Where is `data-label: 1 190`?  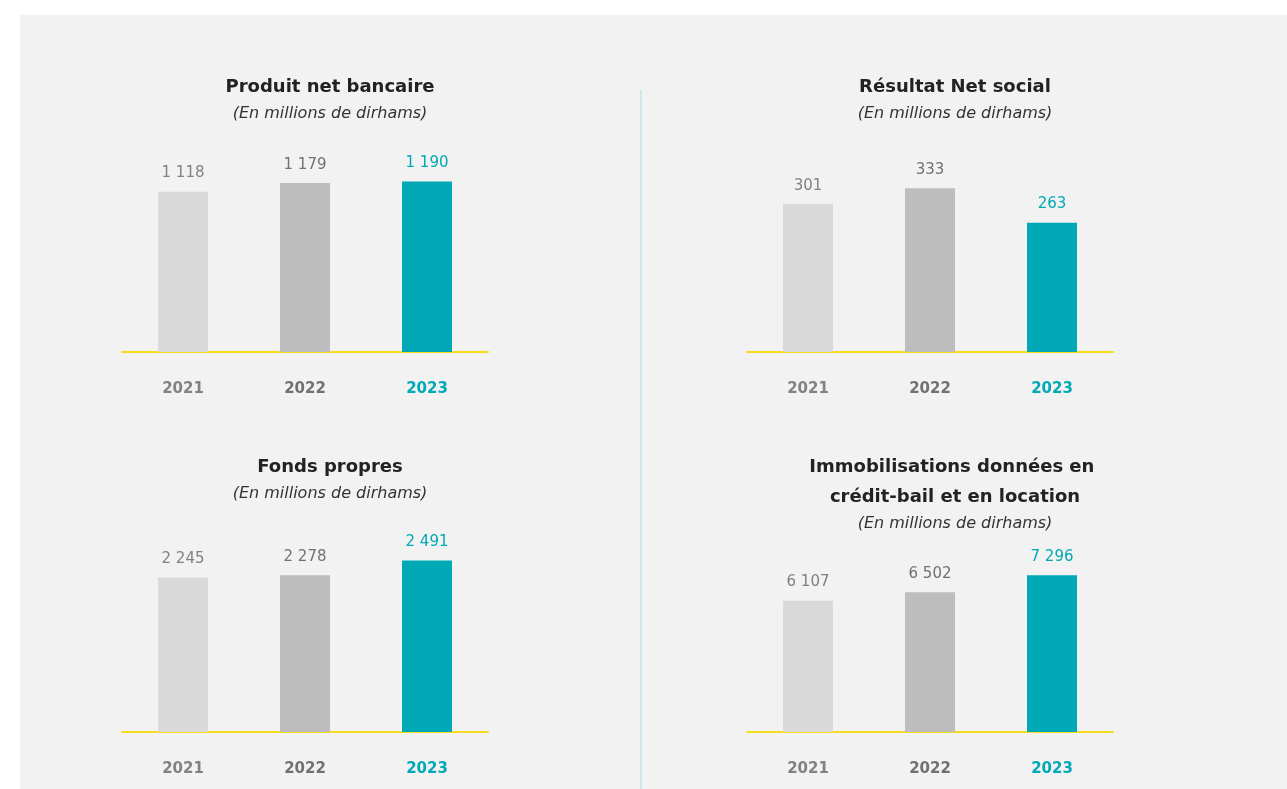 data-label: 1 190 is located at coordinates (427, 161).